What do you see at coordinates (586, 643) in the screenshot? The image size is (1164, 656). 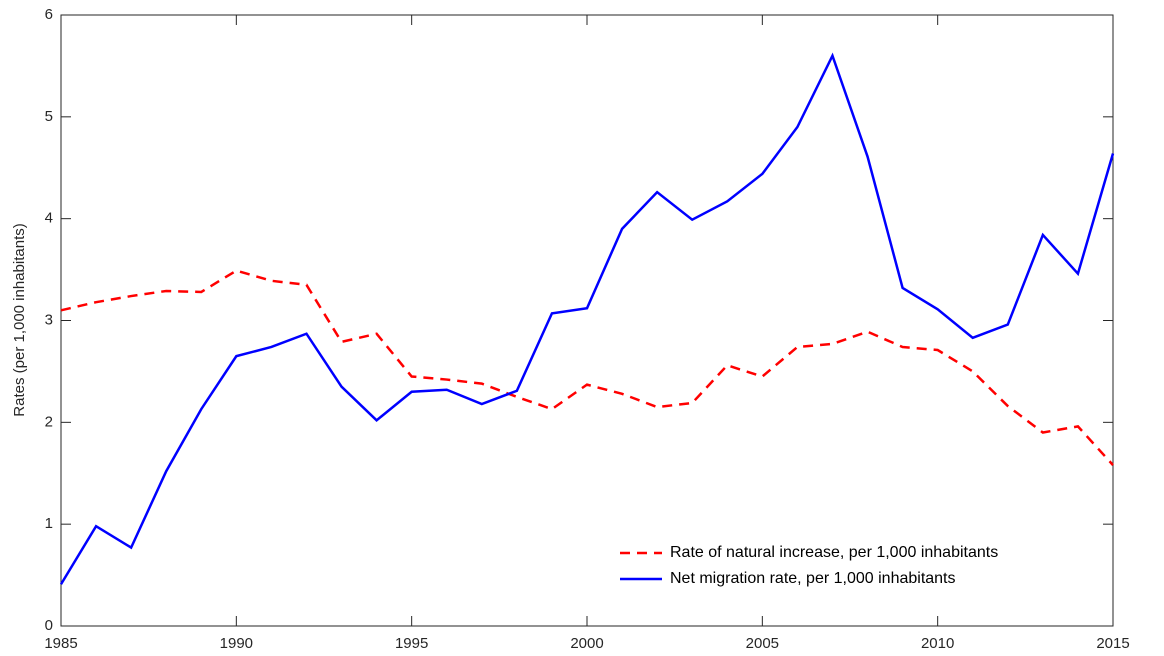 I see `x-tick-label: 2000` at bounding box center [586, 643].